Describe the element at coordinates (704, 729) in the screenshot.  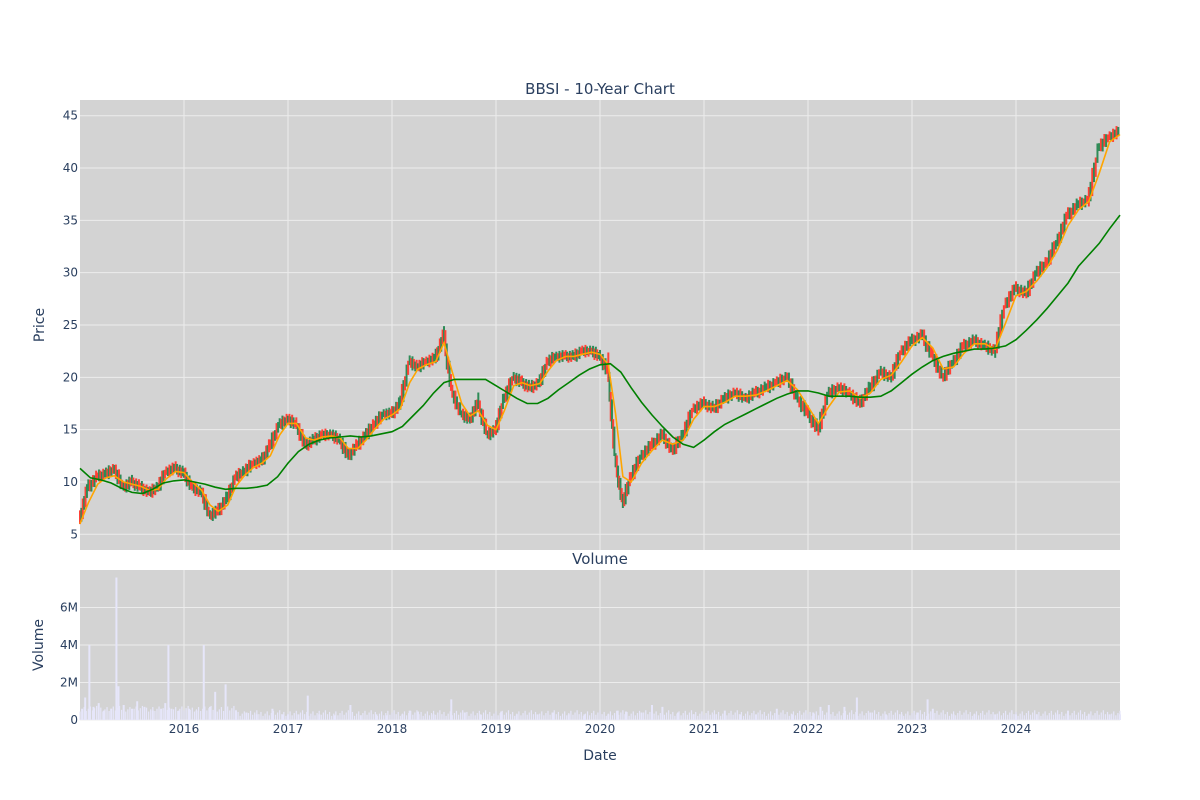
I see `x-tick-label: 2021` at that location.